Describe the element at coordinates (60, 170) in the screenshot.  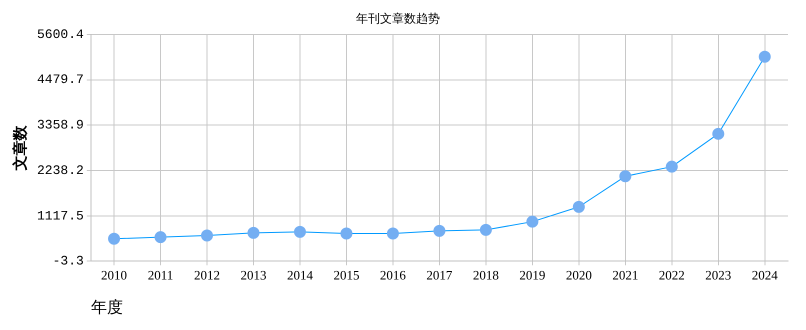
I see `y-tick-label: 2238.2` at that location.